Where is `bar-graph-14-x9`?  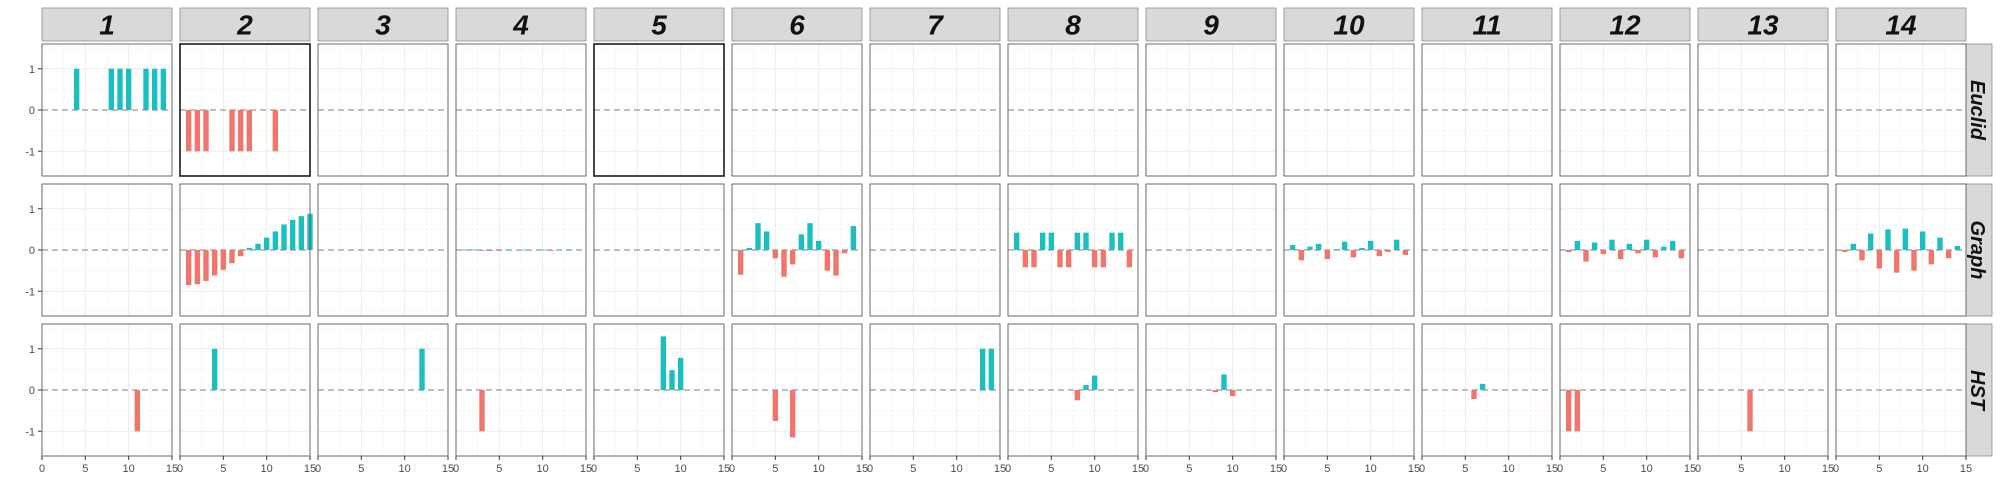
bar-graph-14-x9 is located at coordinates (1914, 260).